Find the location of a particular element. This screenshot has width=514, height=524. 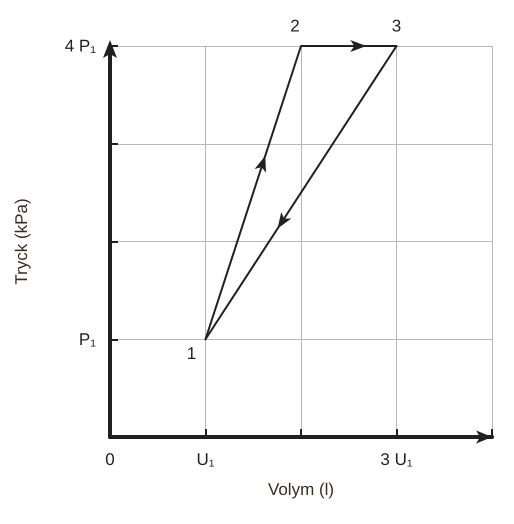

x-tick-label: 0 is located at coordinates (110, 459).